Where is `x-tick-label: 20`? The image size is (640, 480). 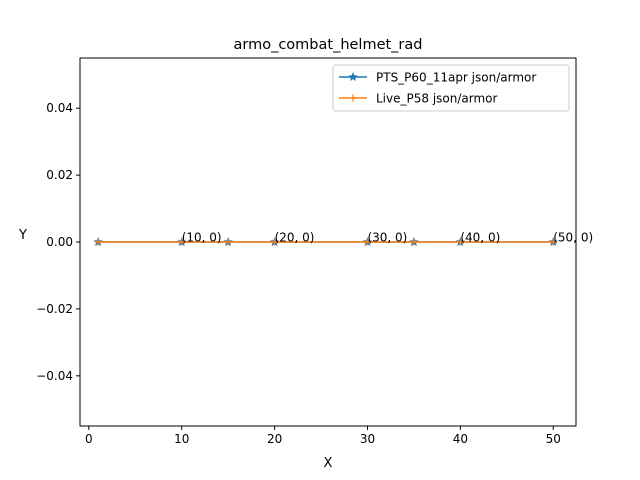 x-tick-label: 20 is located at coordinates (274, 439).